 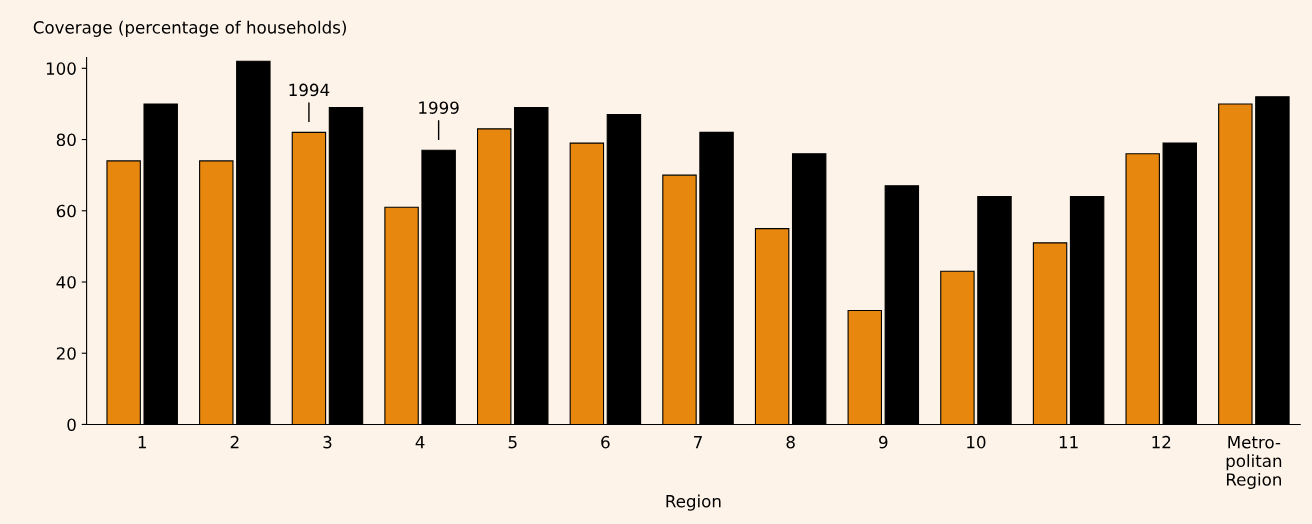 I want to click on y-tick-label: 20, so click(x=66, y=353).